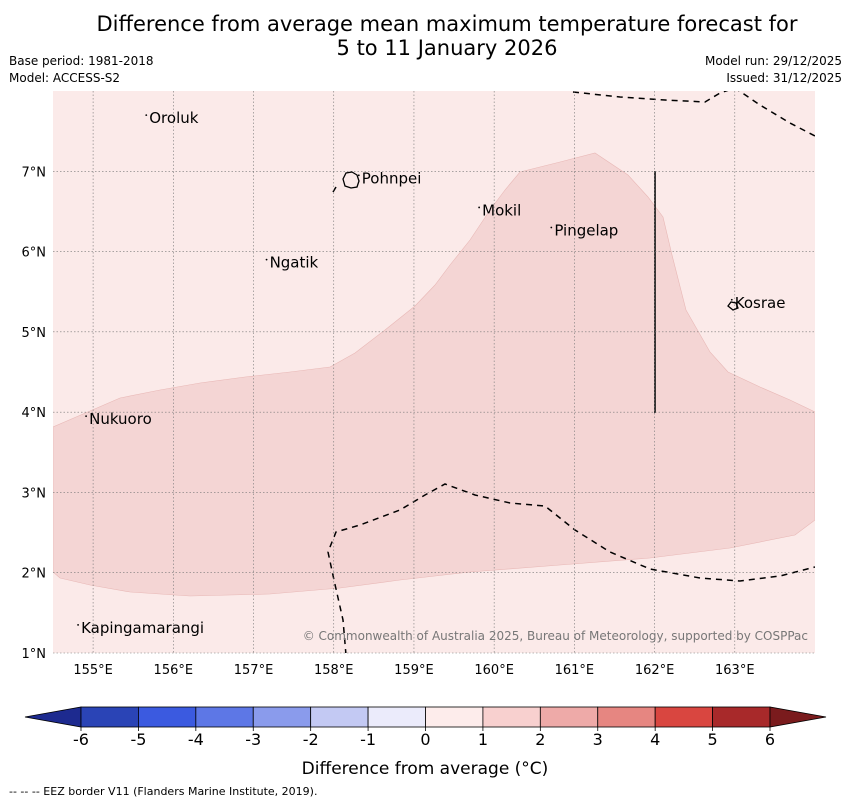 Image resolution: width=850 pixels, height=804 pixels. I want to click on longitude-label: 163°E, so click(735, 670).